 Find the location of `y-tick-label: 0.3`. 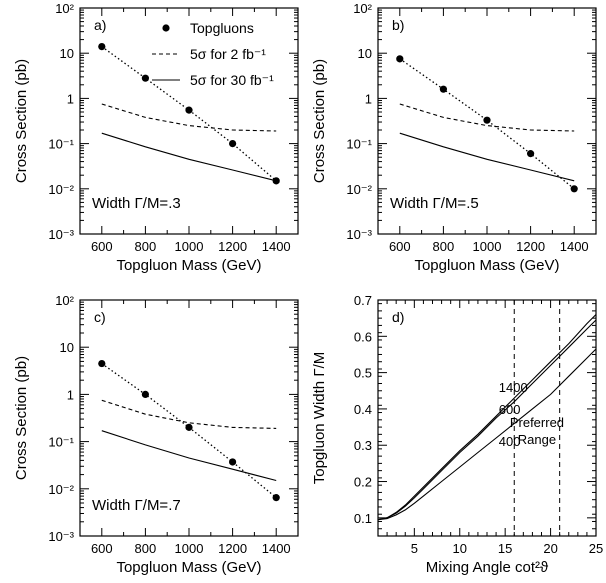

y-tick-label: 0.3 is located at coordinates (363, 445).